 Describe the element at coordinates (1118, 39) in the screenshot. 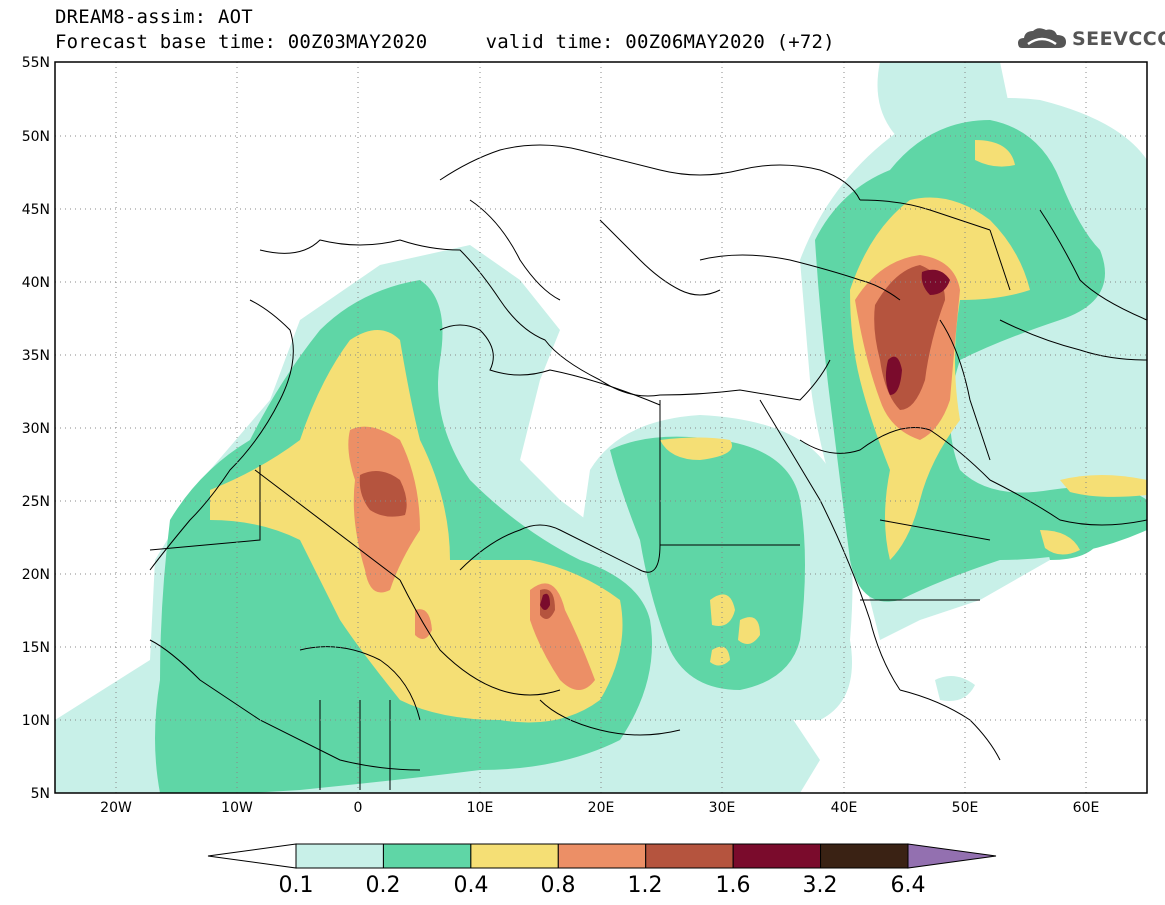

I see `seevccc-logo: SEEVCCC` at that location.